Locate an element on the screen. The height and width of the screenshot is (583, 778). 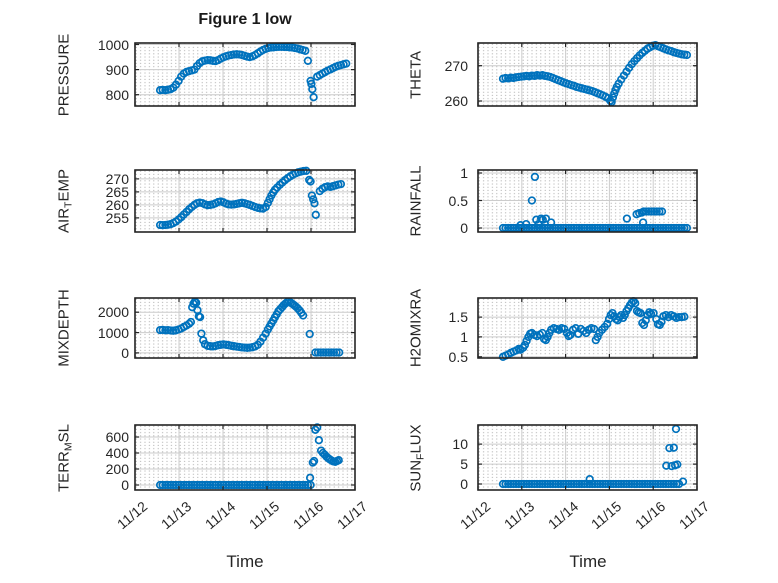
x-axis-label-left: Time is located at coordinates (245, 561).